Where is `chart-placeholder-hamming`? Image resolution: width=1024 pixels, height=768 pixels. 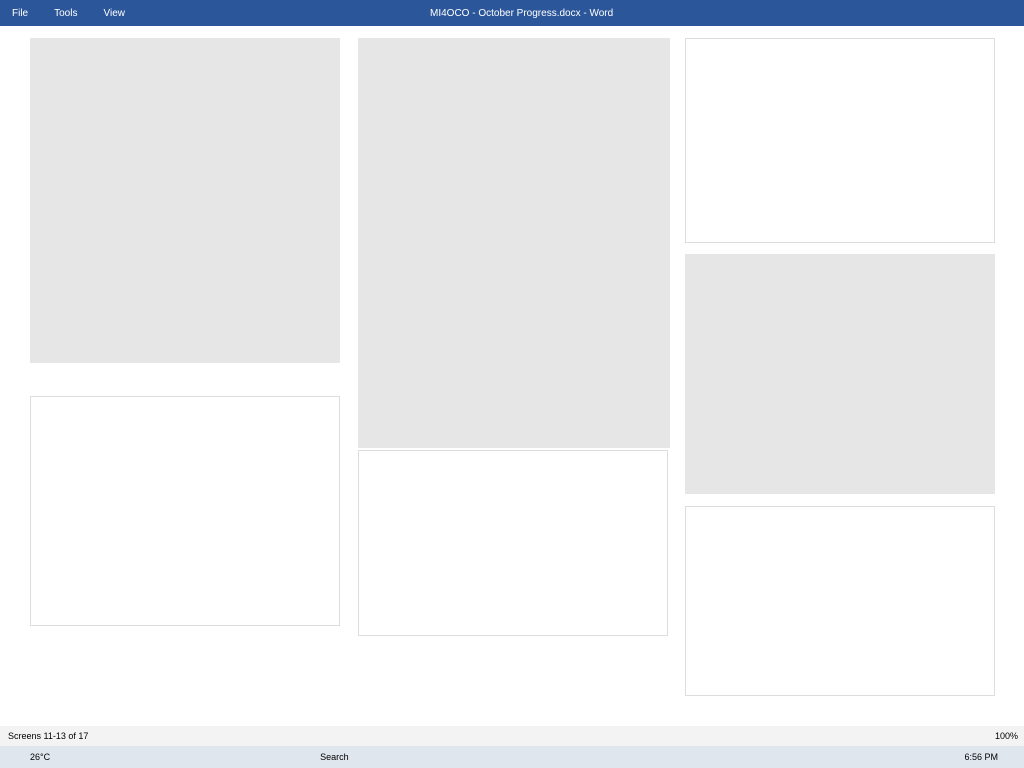 chart-placeholder-hamming is located at coordinates (513, 543).